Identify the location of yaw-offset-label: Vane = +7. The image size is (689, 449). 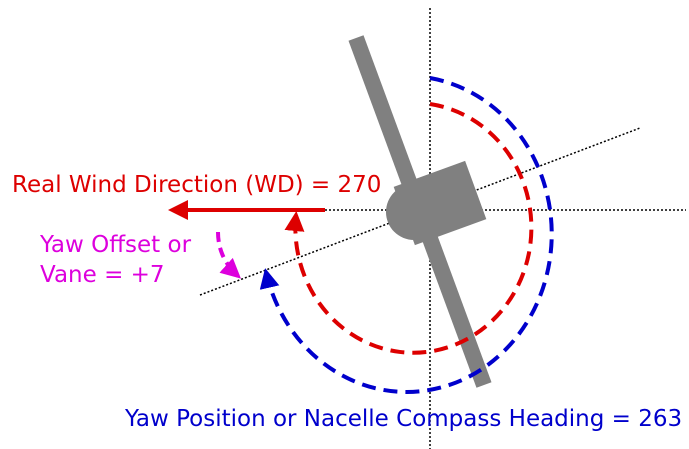
(102, 275).